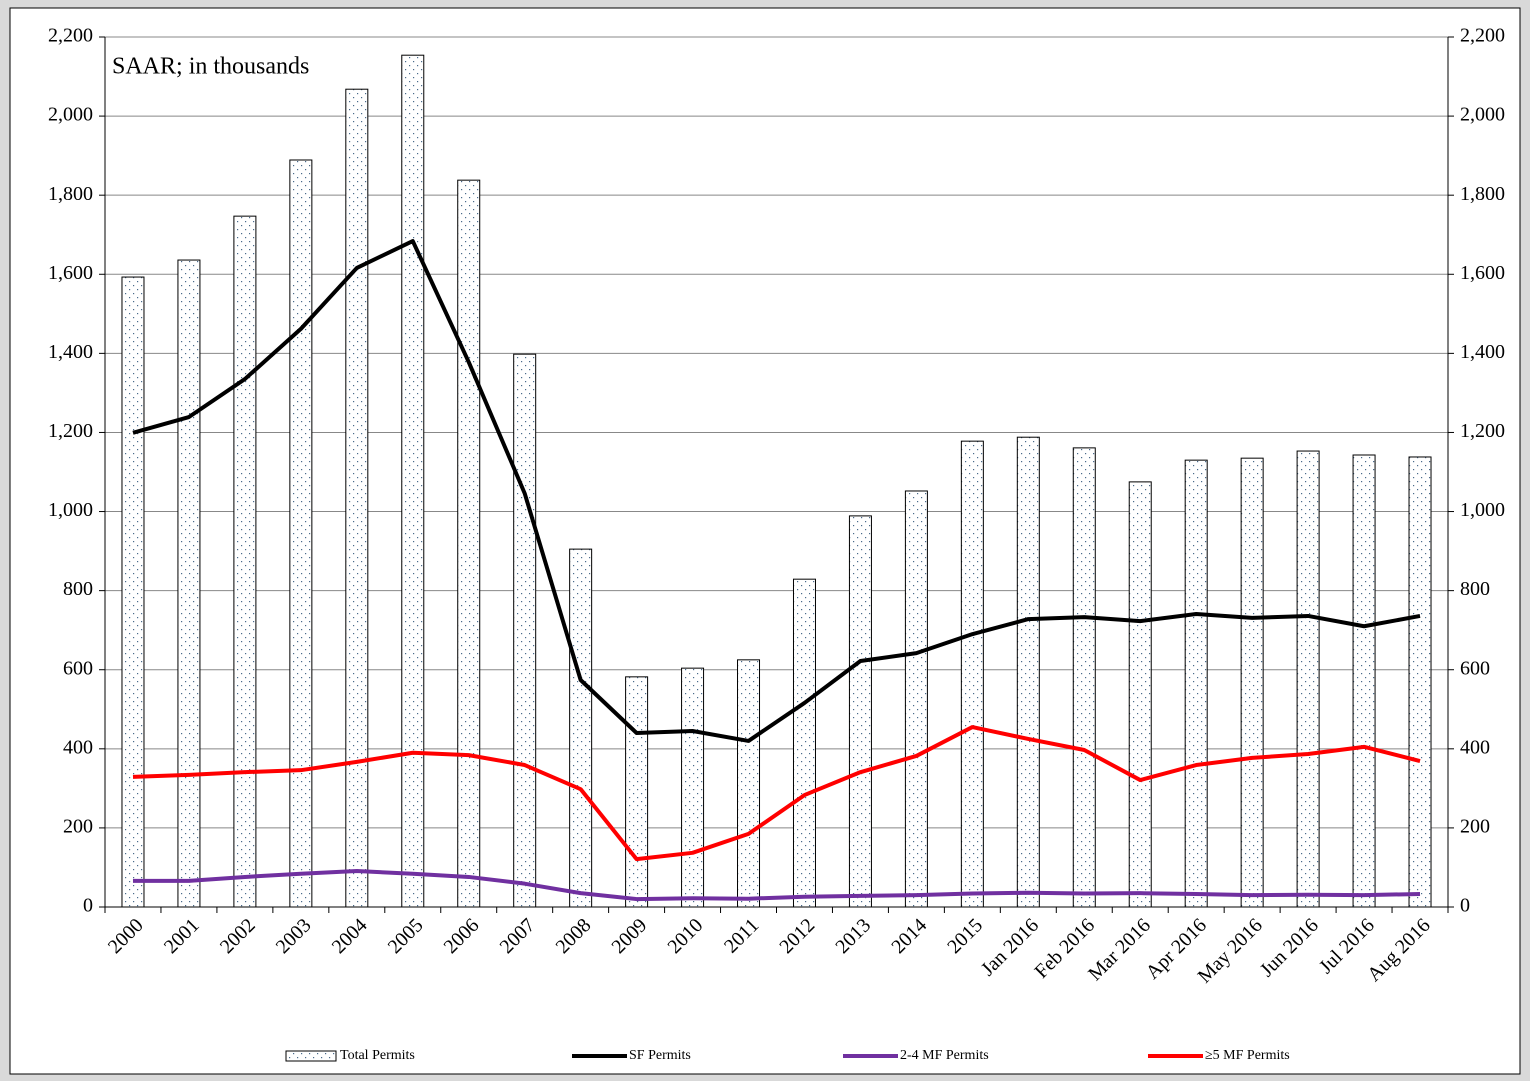 The width and height of the screenshot is (1530, 1081). Describe the element at coordinates (1465, 906) in the screenshot. I see `y2-tick-label: 0` at that location.